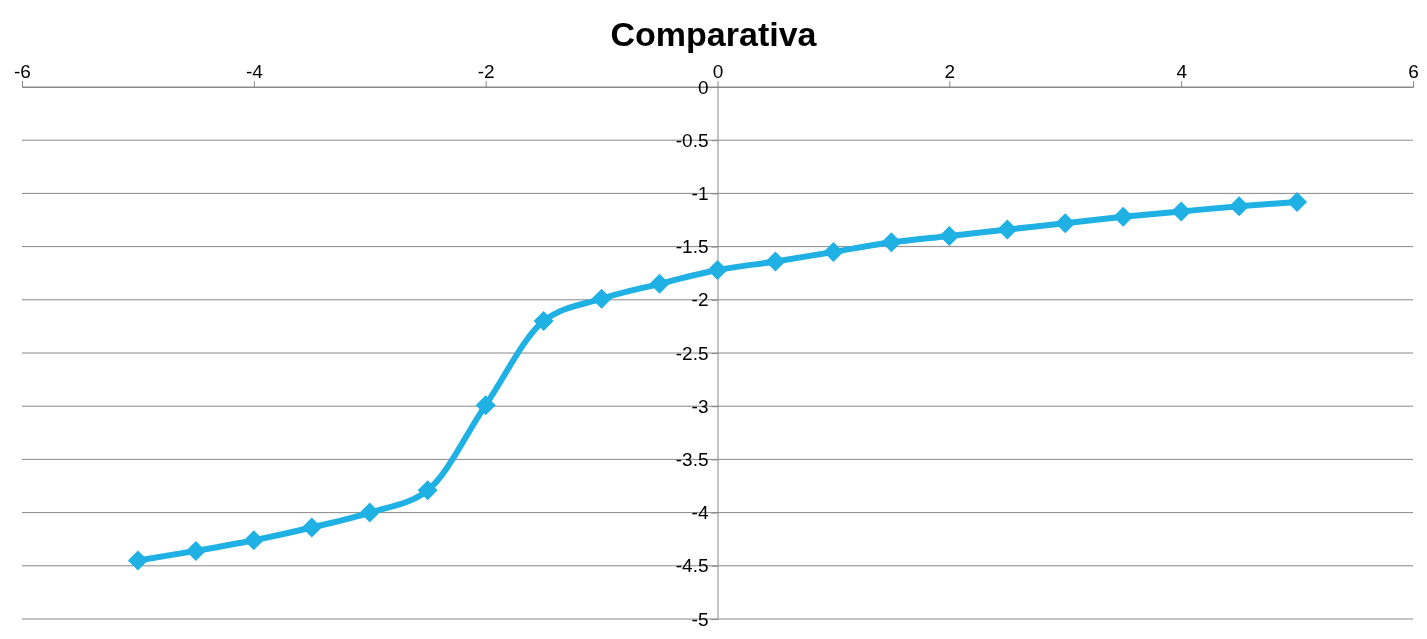 The image size is (1427, 639). What do you see at coordinates (692, 140) in the screenshot?
I see `y-tick-label: -0.5` at bounding box center [692, 140].